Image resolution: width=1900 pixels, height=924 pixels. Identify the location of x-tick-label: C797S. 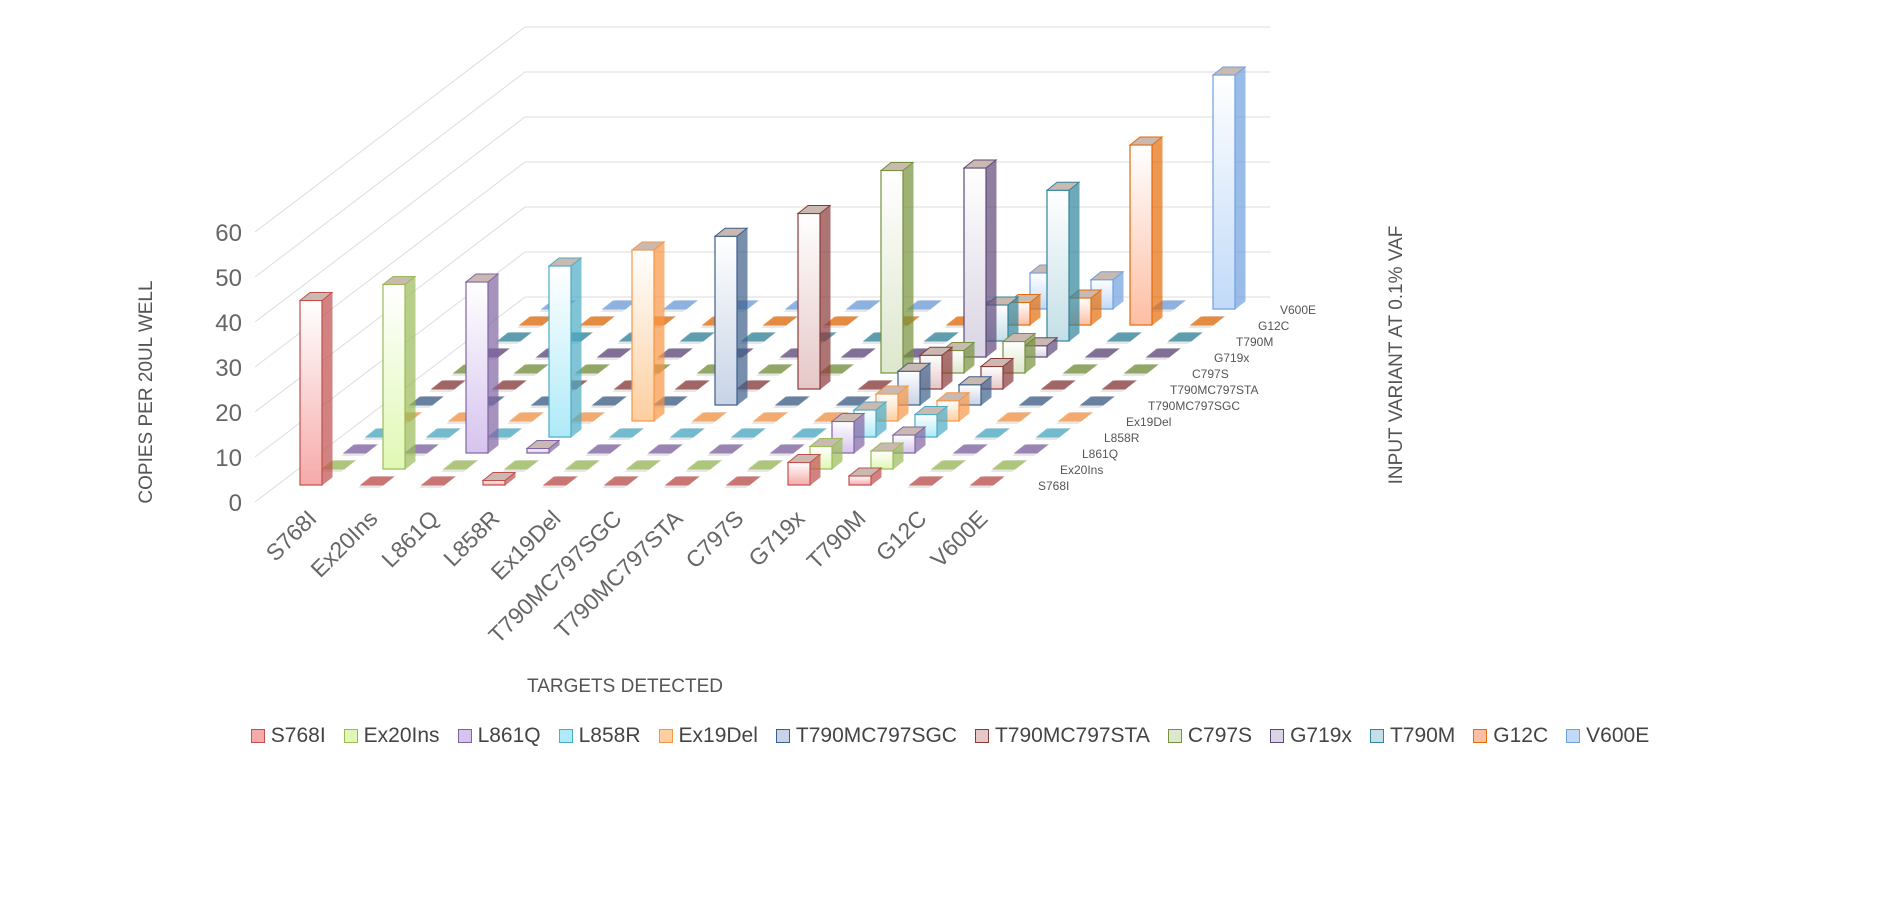
(714, 539).